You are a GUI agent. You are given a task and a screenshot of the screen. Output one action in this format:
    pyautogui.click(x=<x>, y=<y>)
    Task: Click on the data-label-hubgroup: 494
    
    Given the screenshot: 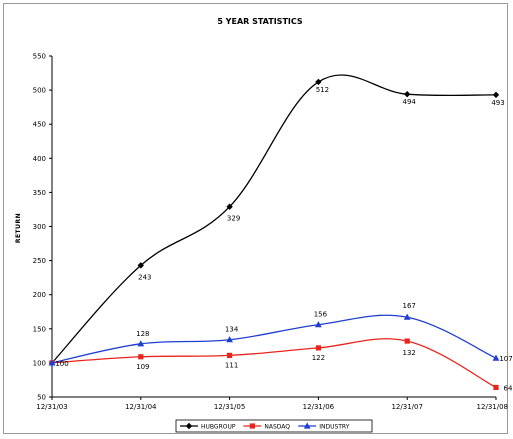 What is the action you would take?
    pyautogui.click(x=410, y=102)
    